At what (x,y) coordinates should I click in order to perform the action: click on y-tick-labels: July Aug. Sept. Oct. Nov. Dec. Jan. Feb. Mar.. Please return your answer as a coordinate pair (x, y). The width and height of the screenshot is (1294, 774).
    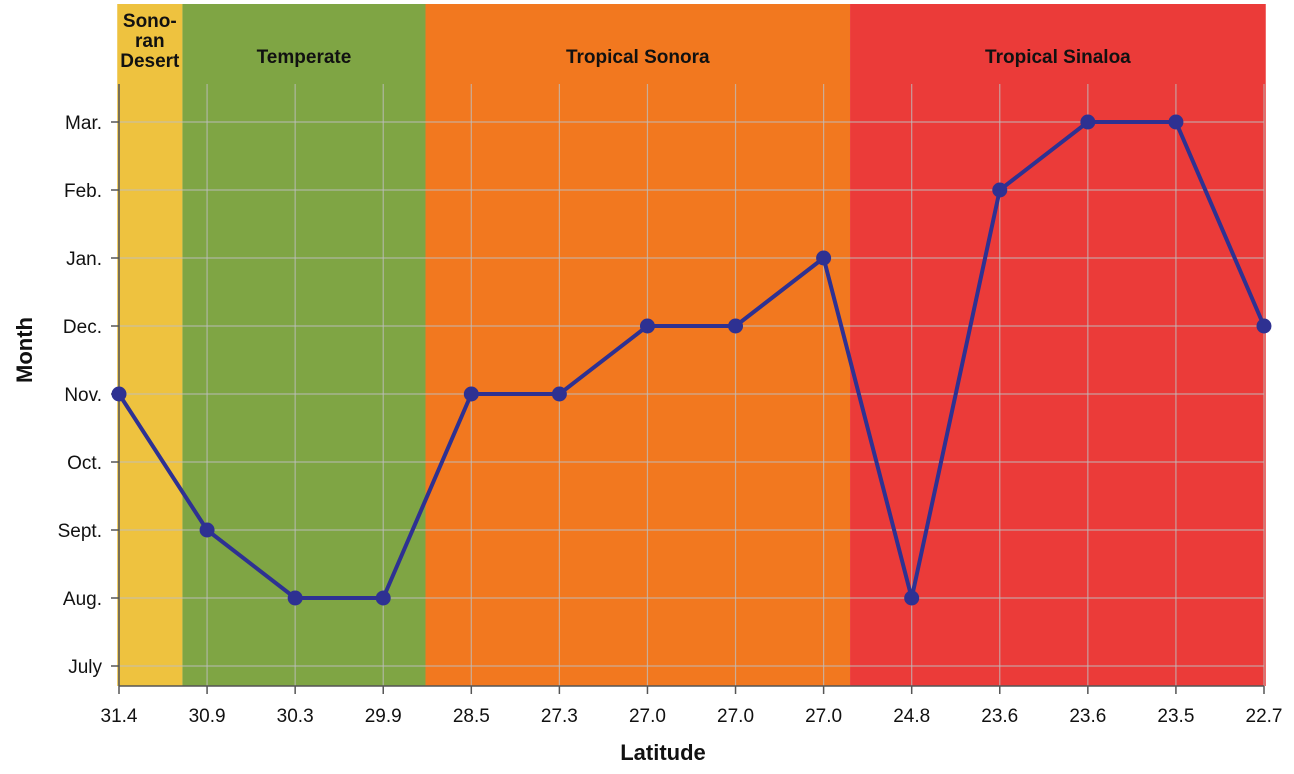
    Looking at the image, I should click on (88, 395).